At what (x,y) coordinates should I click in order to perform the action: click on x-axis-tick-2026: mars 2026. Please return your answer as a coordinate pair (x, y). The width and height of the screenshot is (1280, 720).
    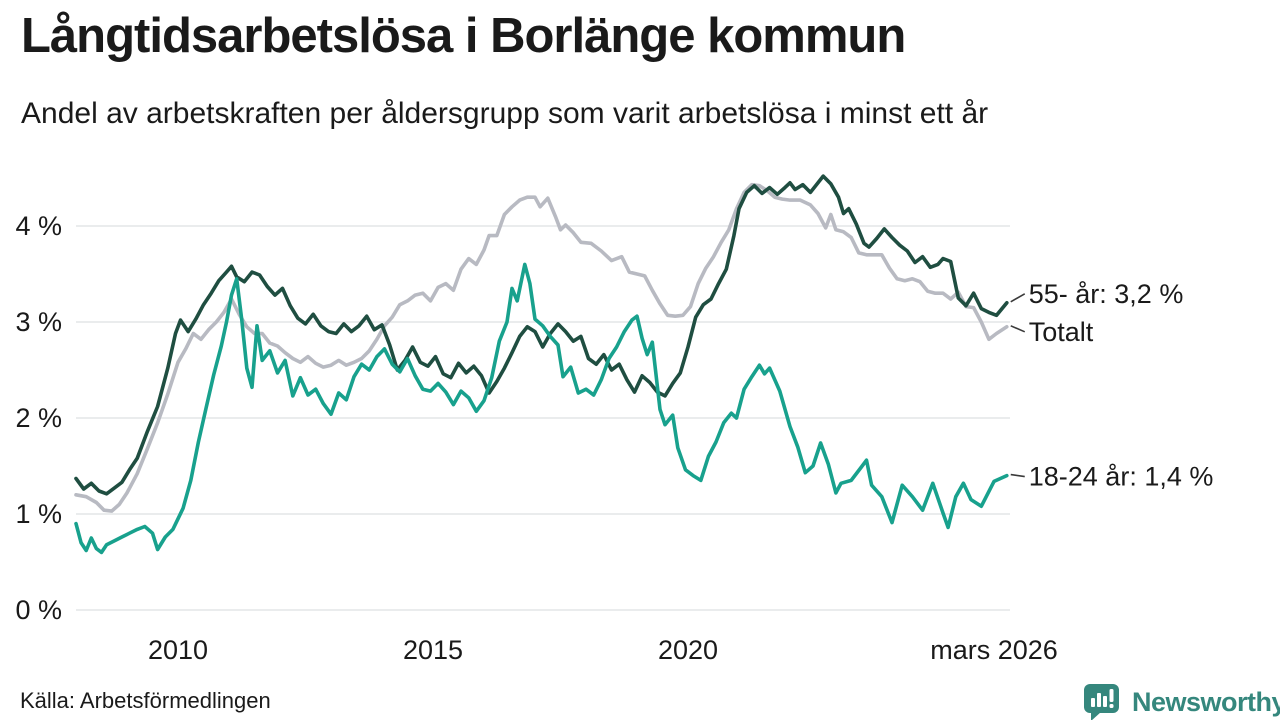
    Looking at the image, I should click on (994, 650).